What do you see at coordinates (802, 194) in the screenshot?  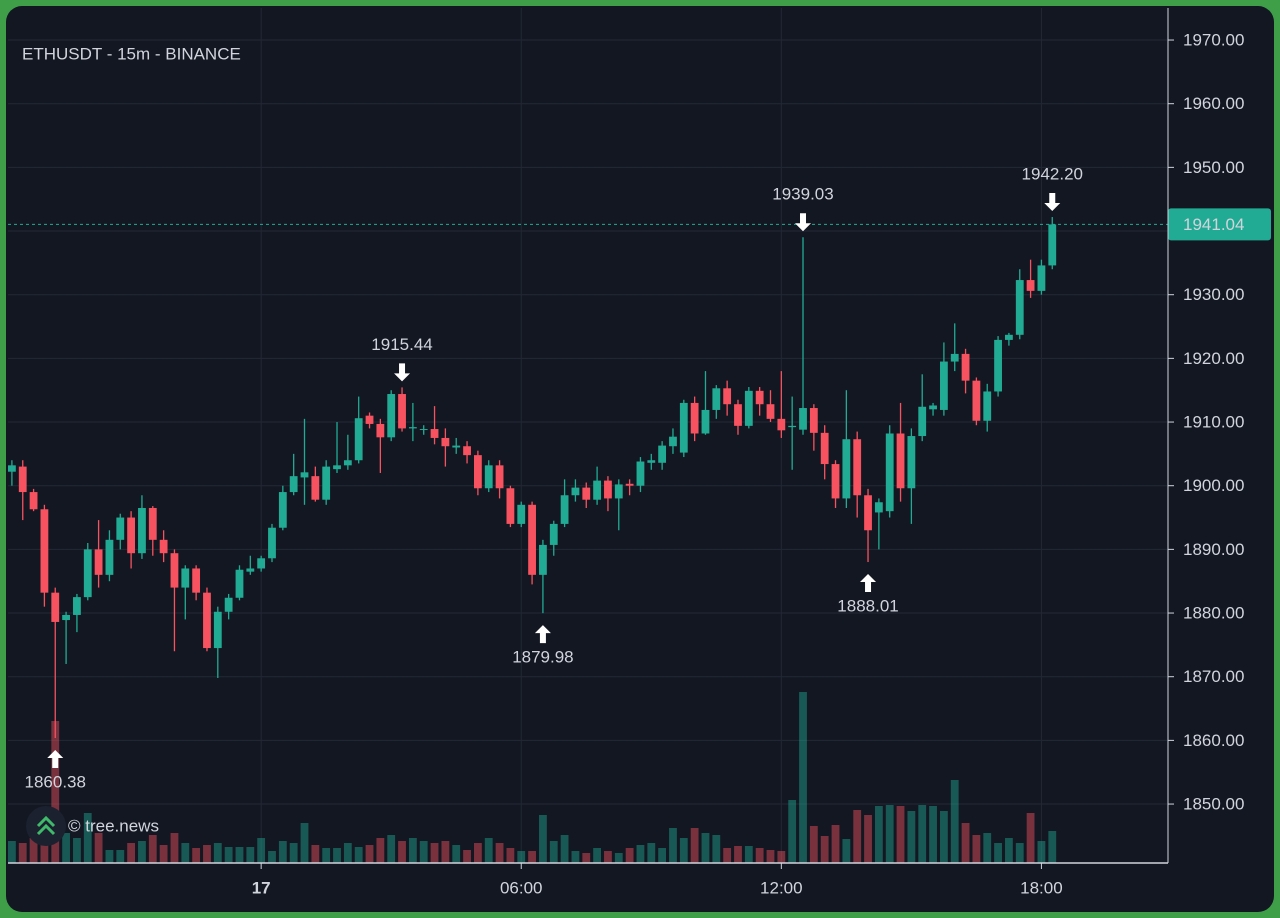 I see `high-marker-label: 1939.03` at bounding box center [802, 194].